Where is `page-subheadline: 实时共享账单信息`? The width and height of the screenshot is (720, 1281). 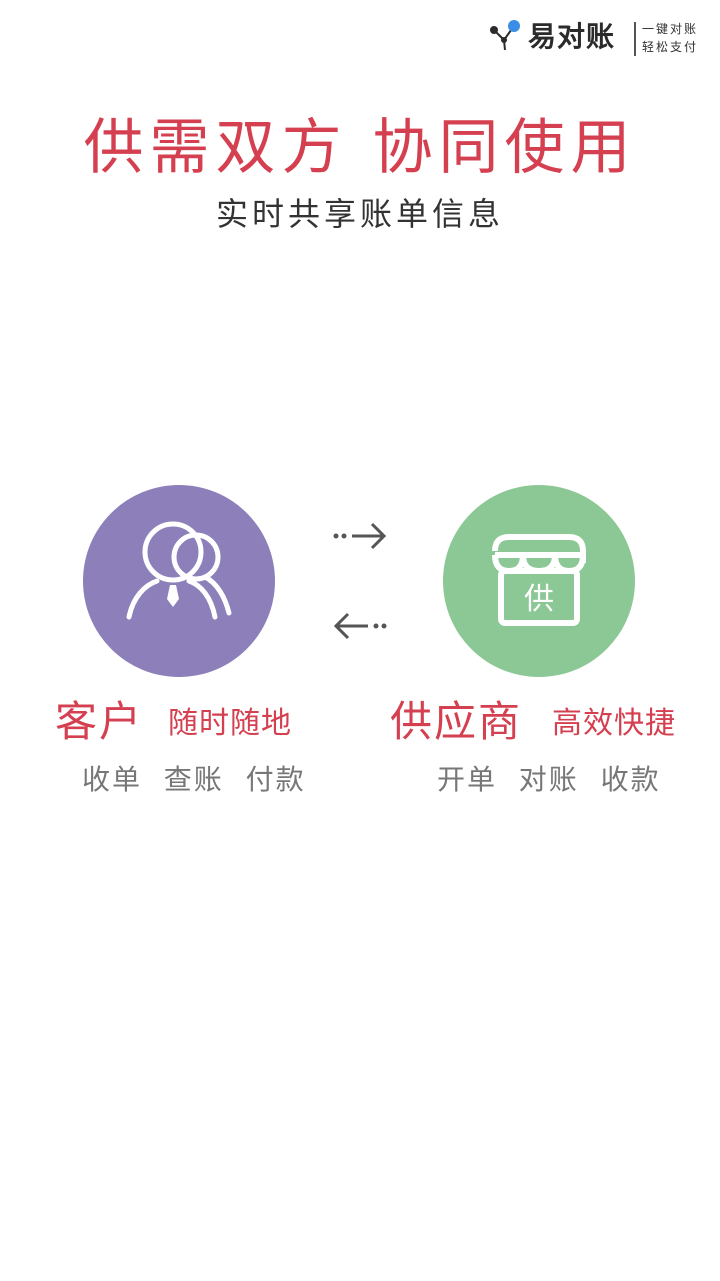 page-subheadline: 实时共享账单信息 is located at coordinates (359, 214).